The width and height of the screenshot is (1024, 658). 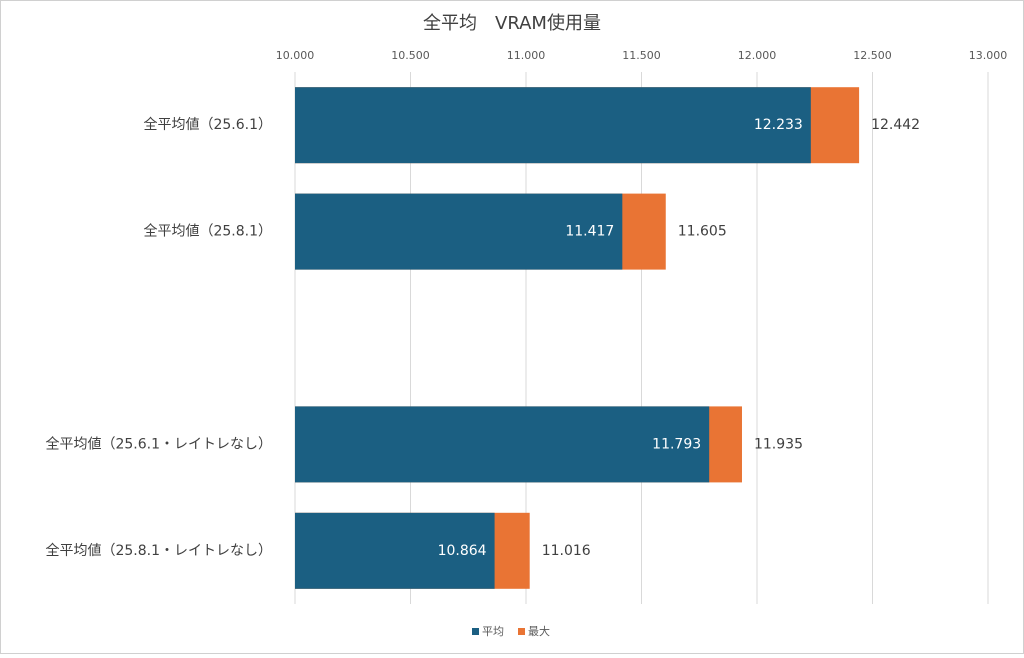 I want to click on data-label: 12.442, so click(x=895, y=125).